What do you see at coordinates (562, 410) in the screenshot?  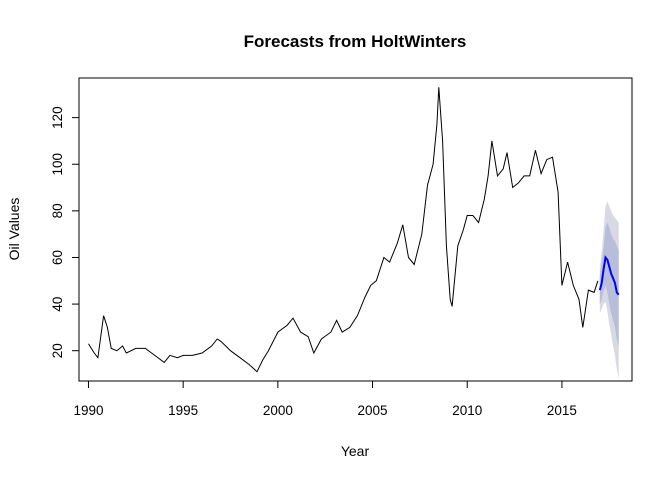 I see `x-tick-label: 2015` at bounding box center [562, 410].